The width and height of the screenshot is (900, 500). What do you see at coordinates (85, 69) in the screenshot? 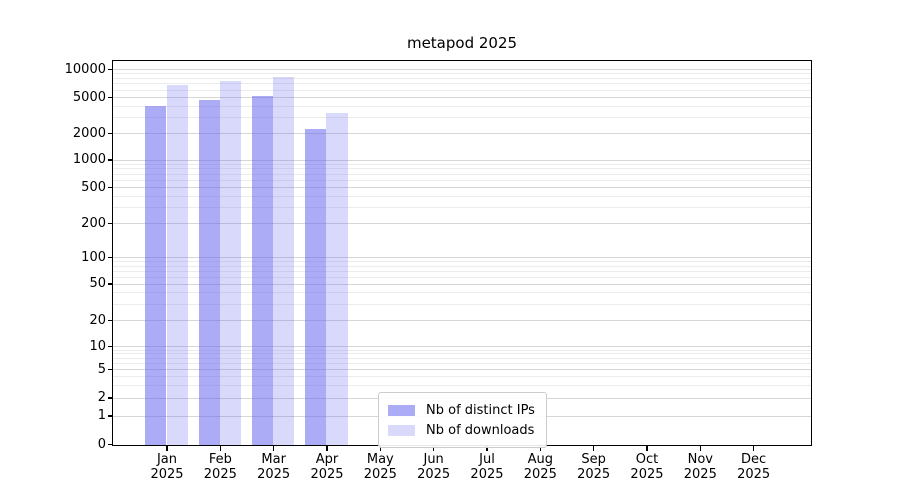
I see `y-tick-label: 10000` at bounding box center [85, 69].